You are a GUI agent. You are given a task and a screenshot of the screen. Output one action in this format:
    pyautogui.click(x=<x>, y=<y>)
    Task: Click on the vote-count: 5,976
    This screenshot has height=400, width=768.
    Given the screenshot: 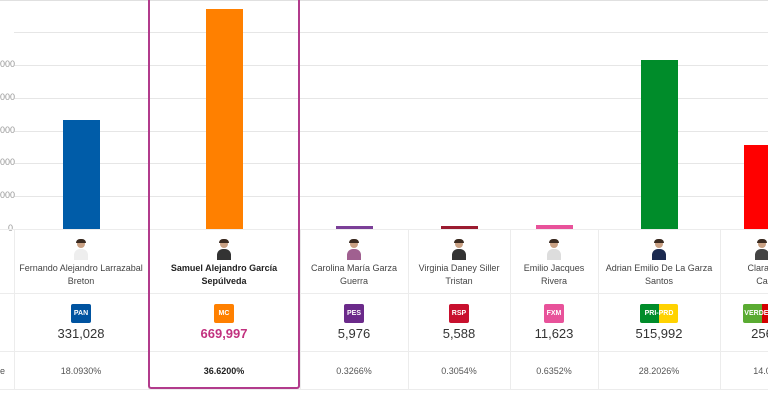 What is the action you would take?
    pyautogui.click(x=354, y=333)
    